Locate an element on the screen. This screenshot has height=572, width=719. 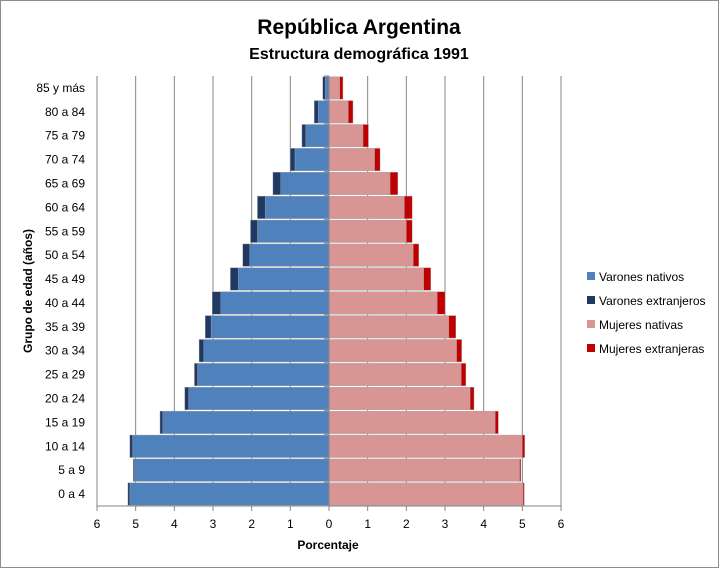
y-tick-label: 30 a 34 is located at coordinates (65, 351).